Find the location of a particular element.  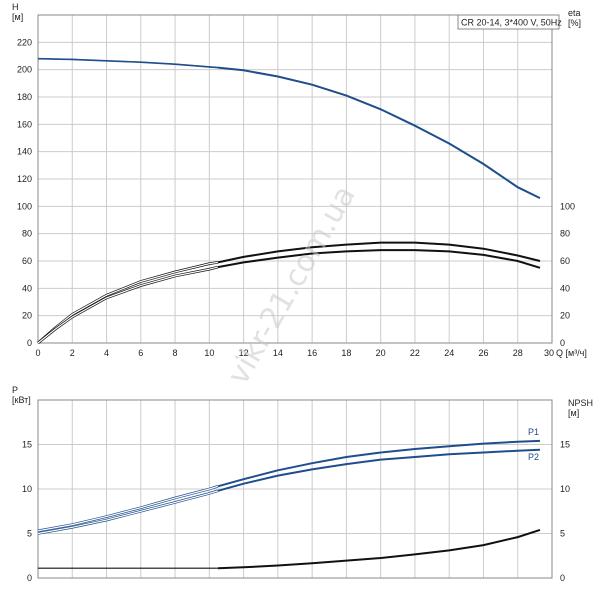

series-line-eta-1-outer is located at coordinates (128, 302).